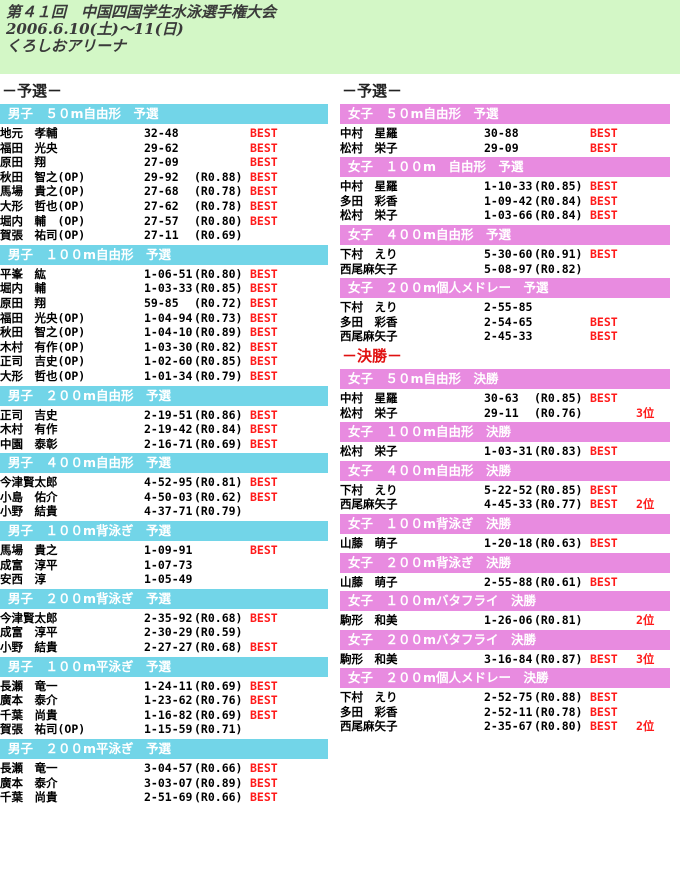  What do you see at coordinates (505, 432) in the screenshot?
I see `event-title-bar: 女子 １００m自由形 決勝` at bounding box center [505, 432].